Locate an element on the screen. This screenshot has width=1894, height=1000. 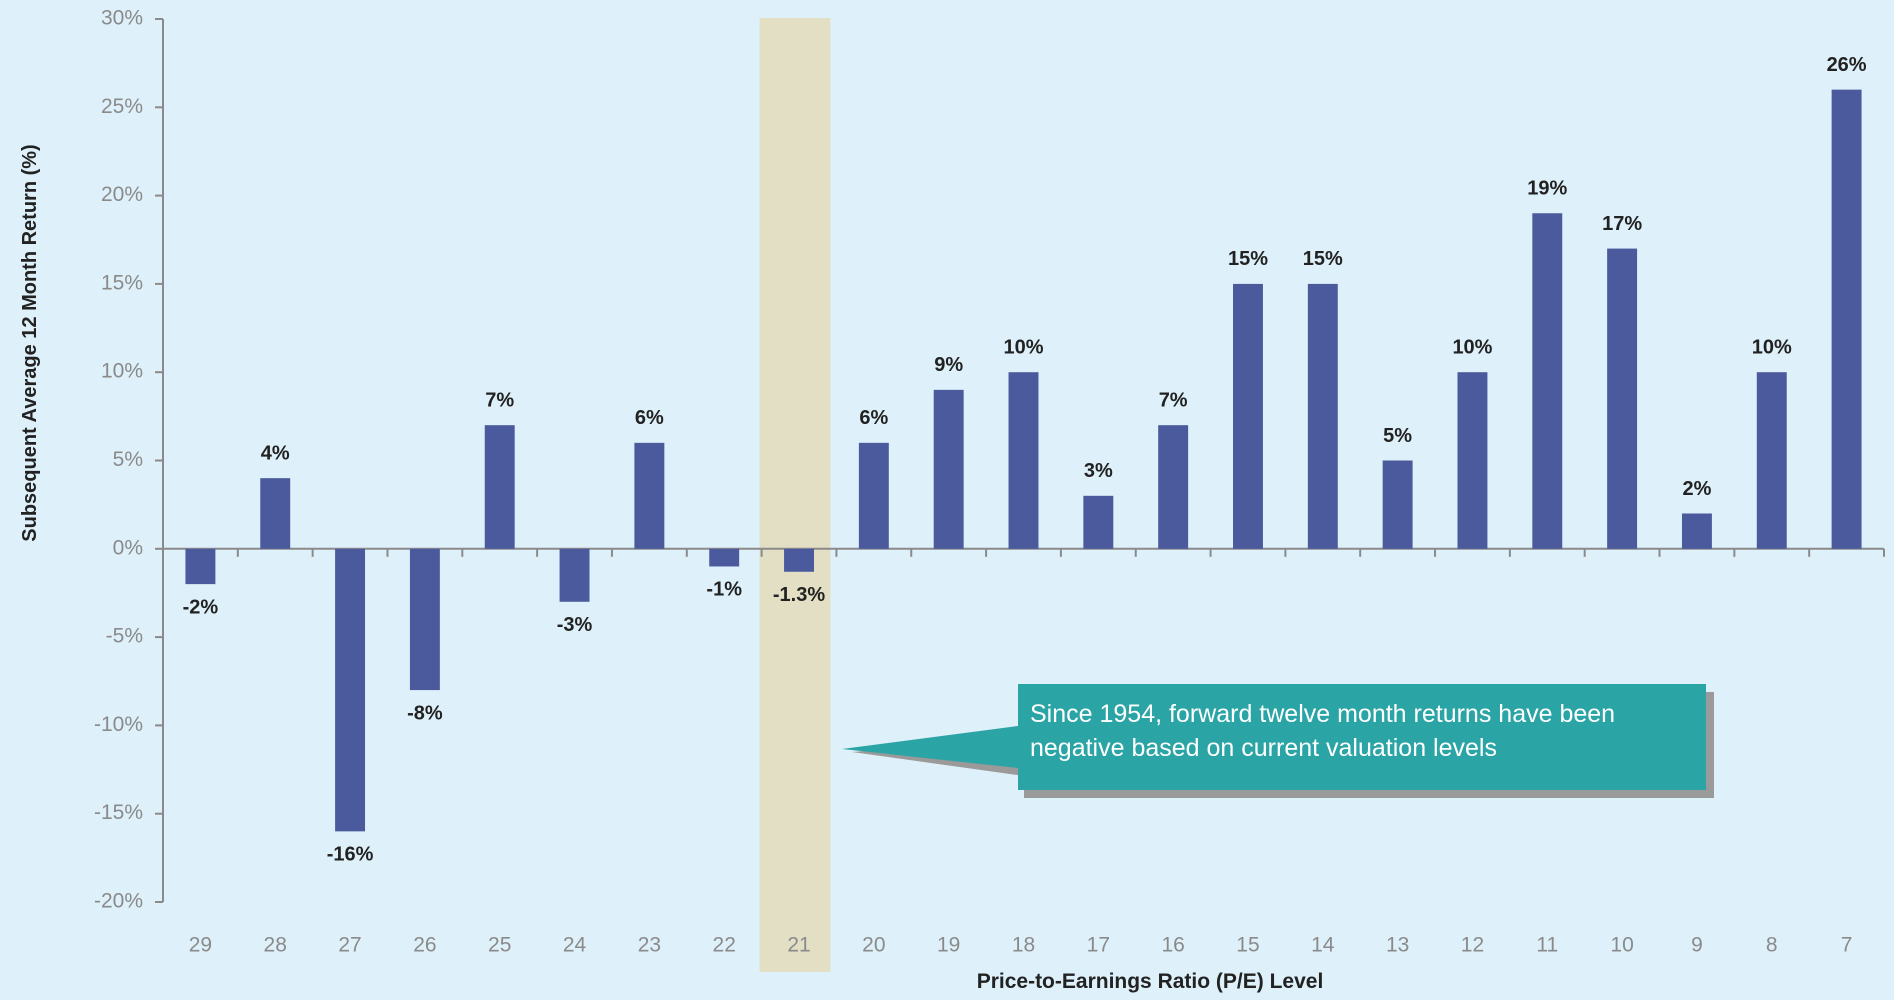
x-tick-label: 12 is located at coordinates (1472, 945).